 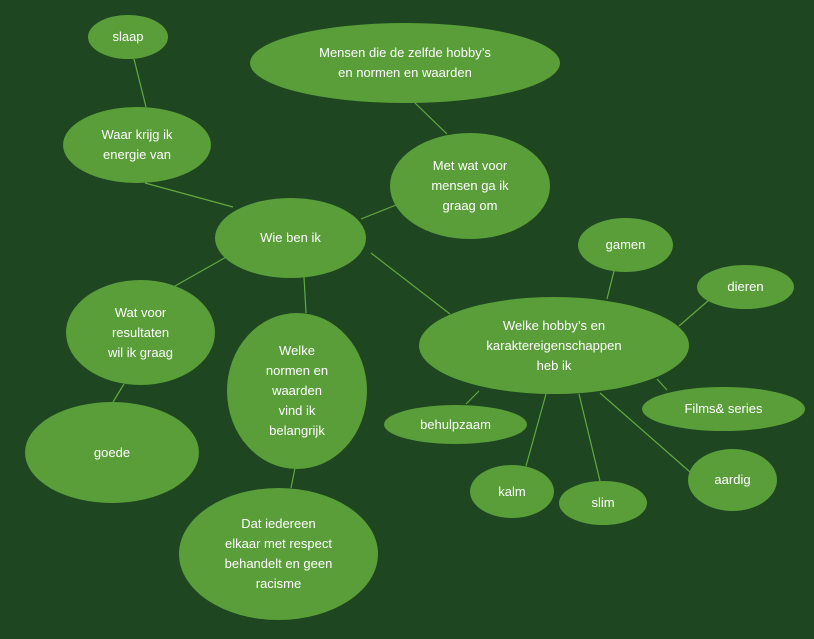 What do you see at coordinates (305, 295) in the screenshot?
I see `link-center-normen` at bounding box center [305, 295].